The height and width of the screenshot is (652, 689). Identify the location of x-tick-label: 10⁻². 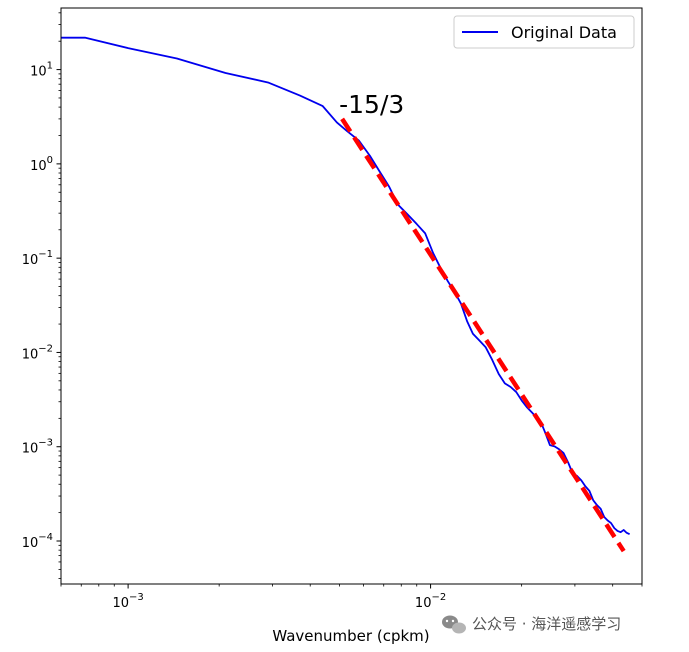
(430, 601).